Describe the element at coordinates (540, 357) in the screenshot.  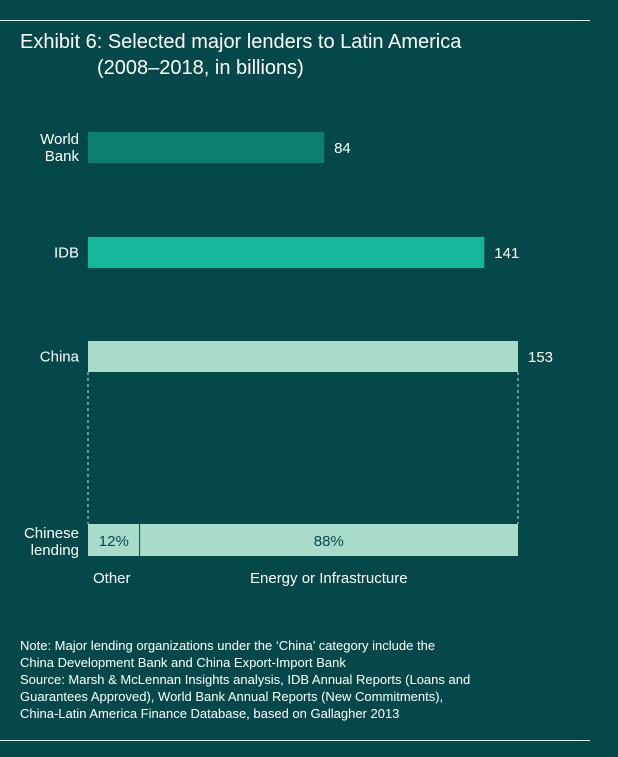
I see `bar-value-label: 153` at that location.